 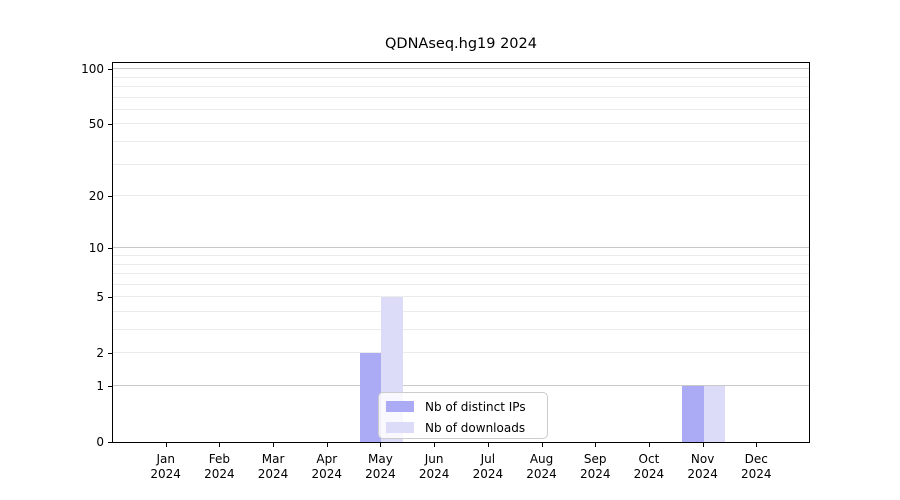 What do you see at coordinates (434, 459) in the screenshot?
I see `month-label: Jun` at bounding box center [434, 459].